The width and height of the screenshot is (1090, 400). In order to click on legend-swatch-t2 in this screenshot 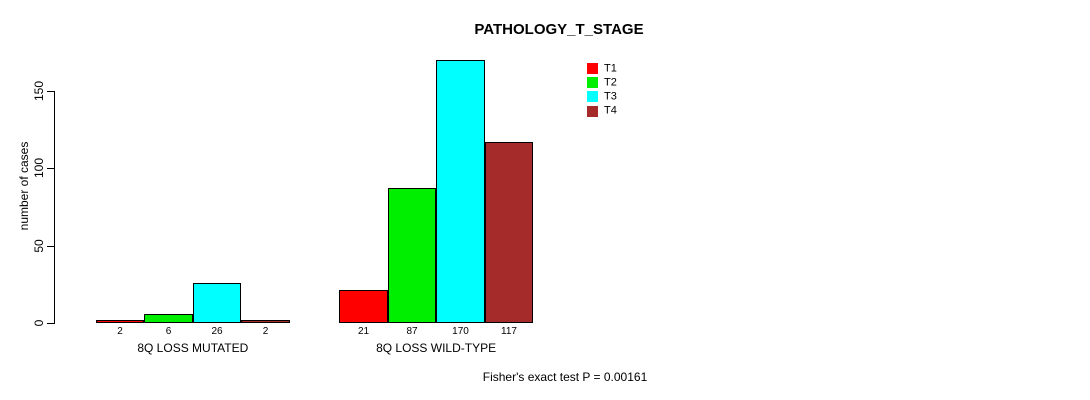, I will do `click(592, 83)`.